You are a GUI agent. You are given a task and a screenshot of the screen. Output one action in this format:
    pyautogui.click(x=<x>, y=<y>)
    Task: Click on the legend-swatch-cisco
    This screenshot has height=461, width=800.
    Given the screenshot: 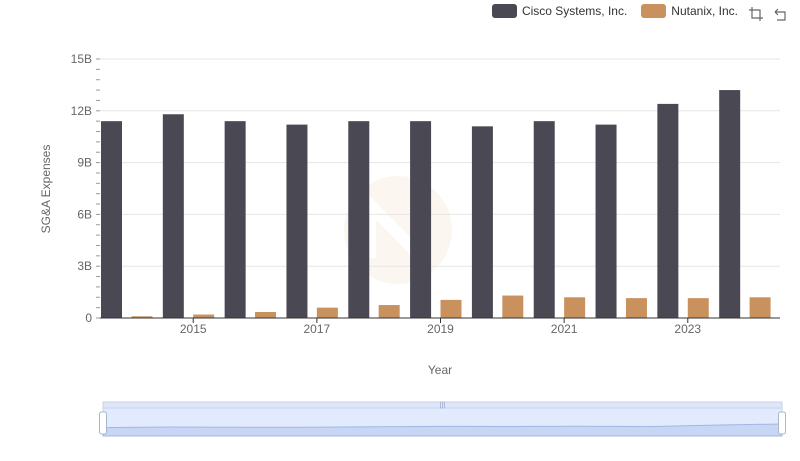 What is the action you would take?
    pyautogui.click(x=504, y=11)
    